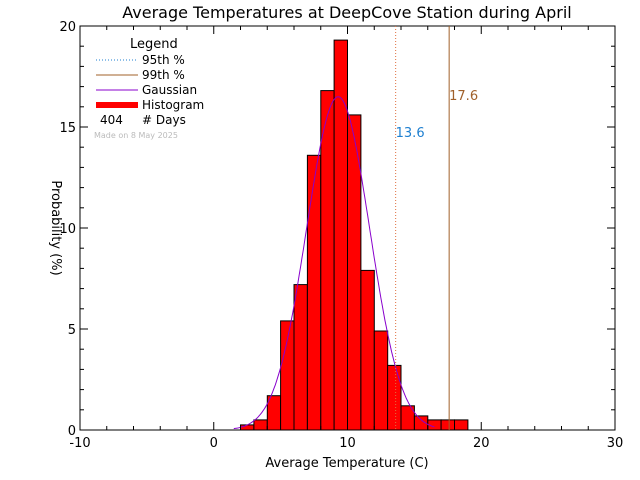 The width and height of the screenshot is (640, 480). Describe the element at coordinates (463, 96) in the screenshot. I see `percentile-99-label: 17.6` at that location.